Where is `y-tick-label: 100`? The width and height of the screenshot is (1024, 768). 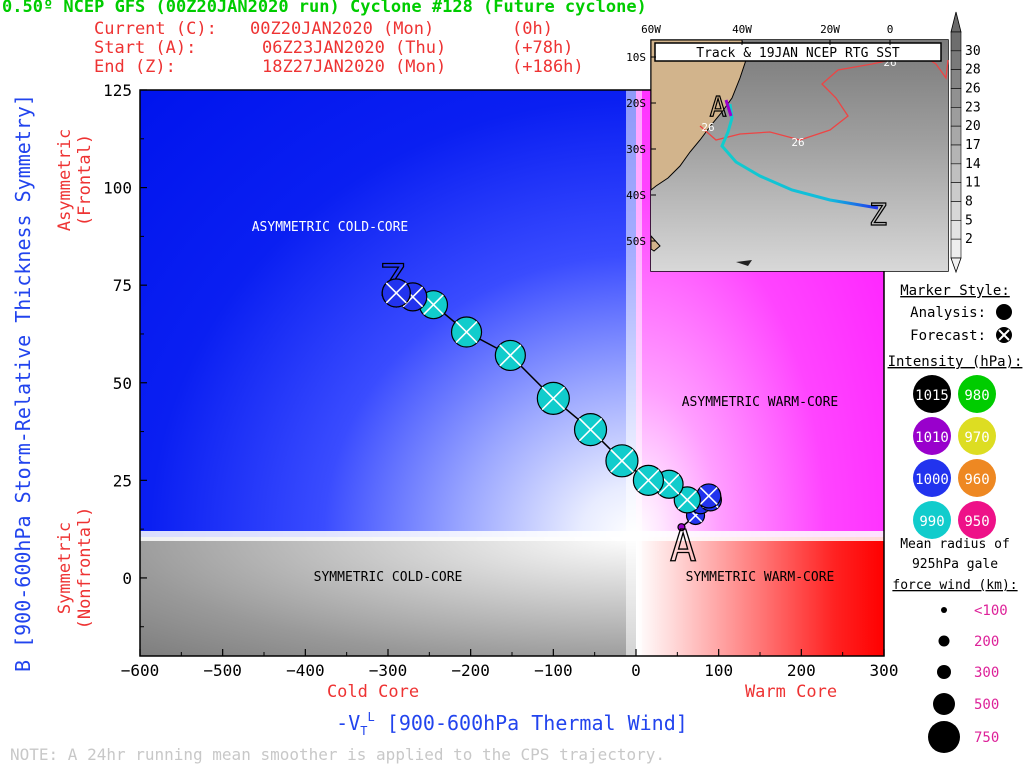 y-tick-label: 100 is located at coordinates (117, 188).